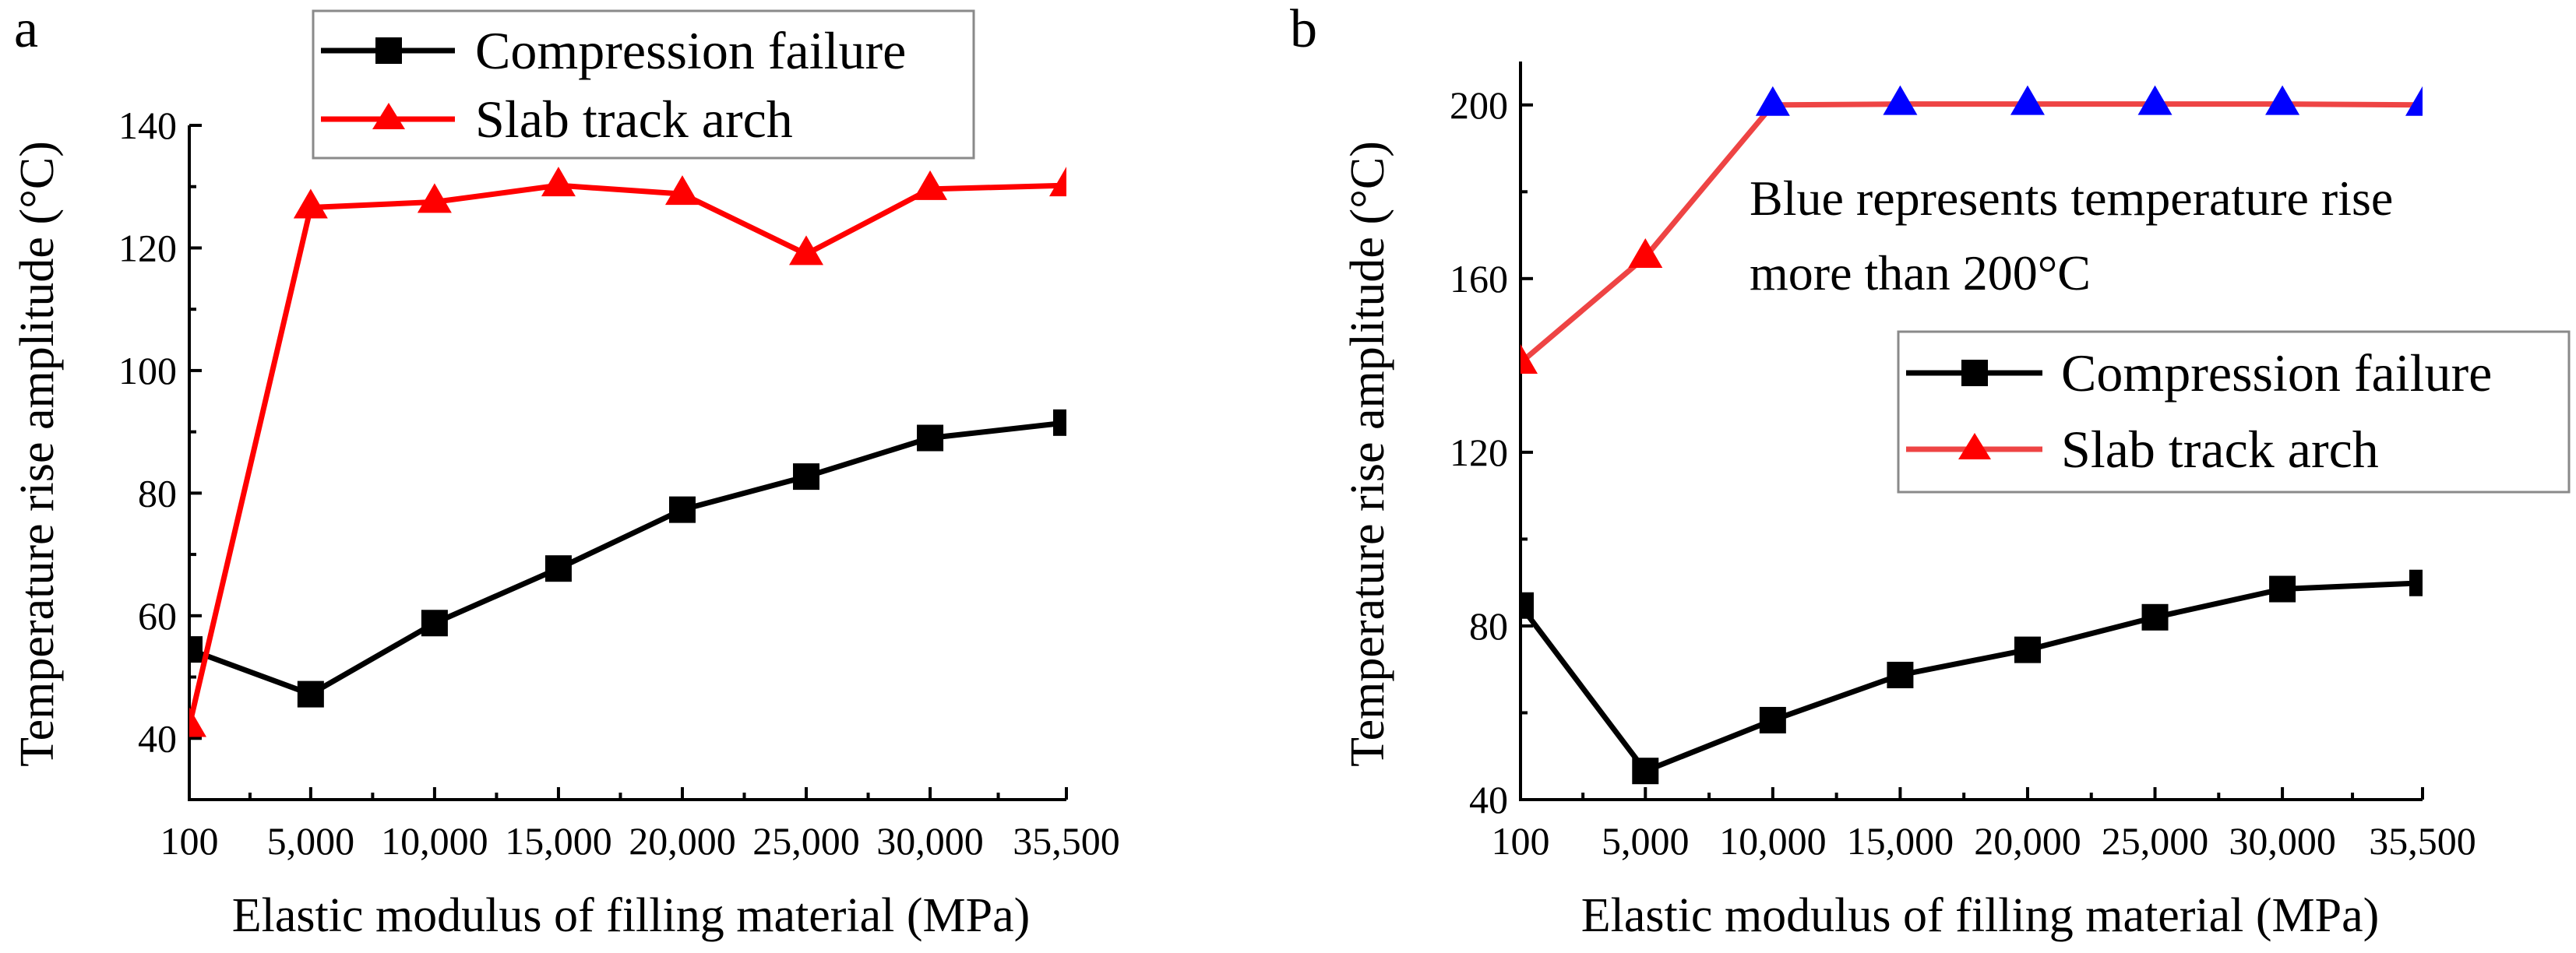 Image resolution: width=2576 pixels, height=953 pixels. I want to click on legend-label-slab-b: Slab track arch, so click(2220, 449).